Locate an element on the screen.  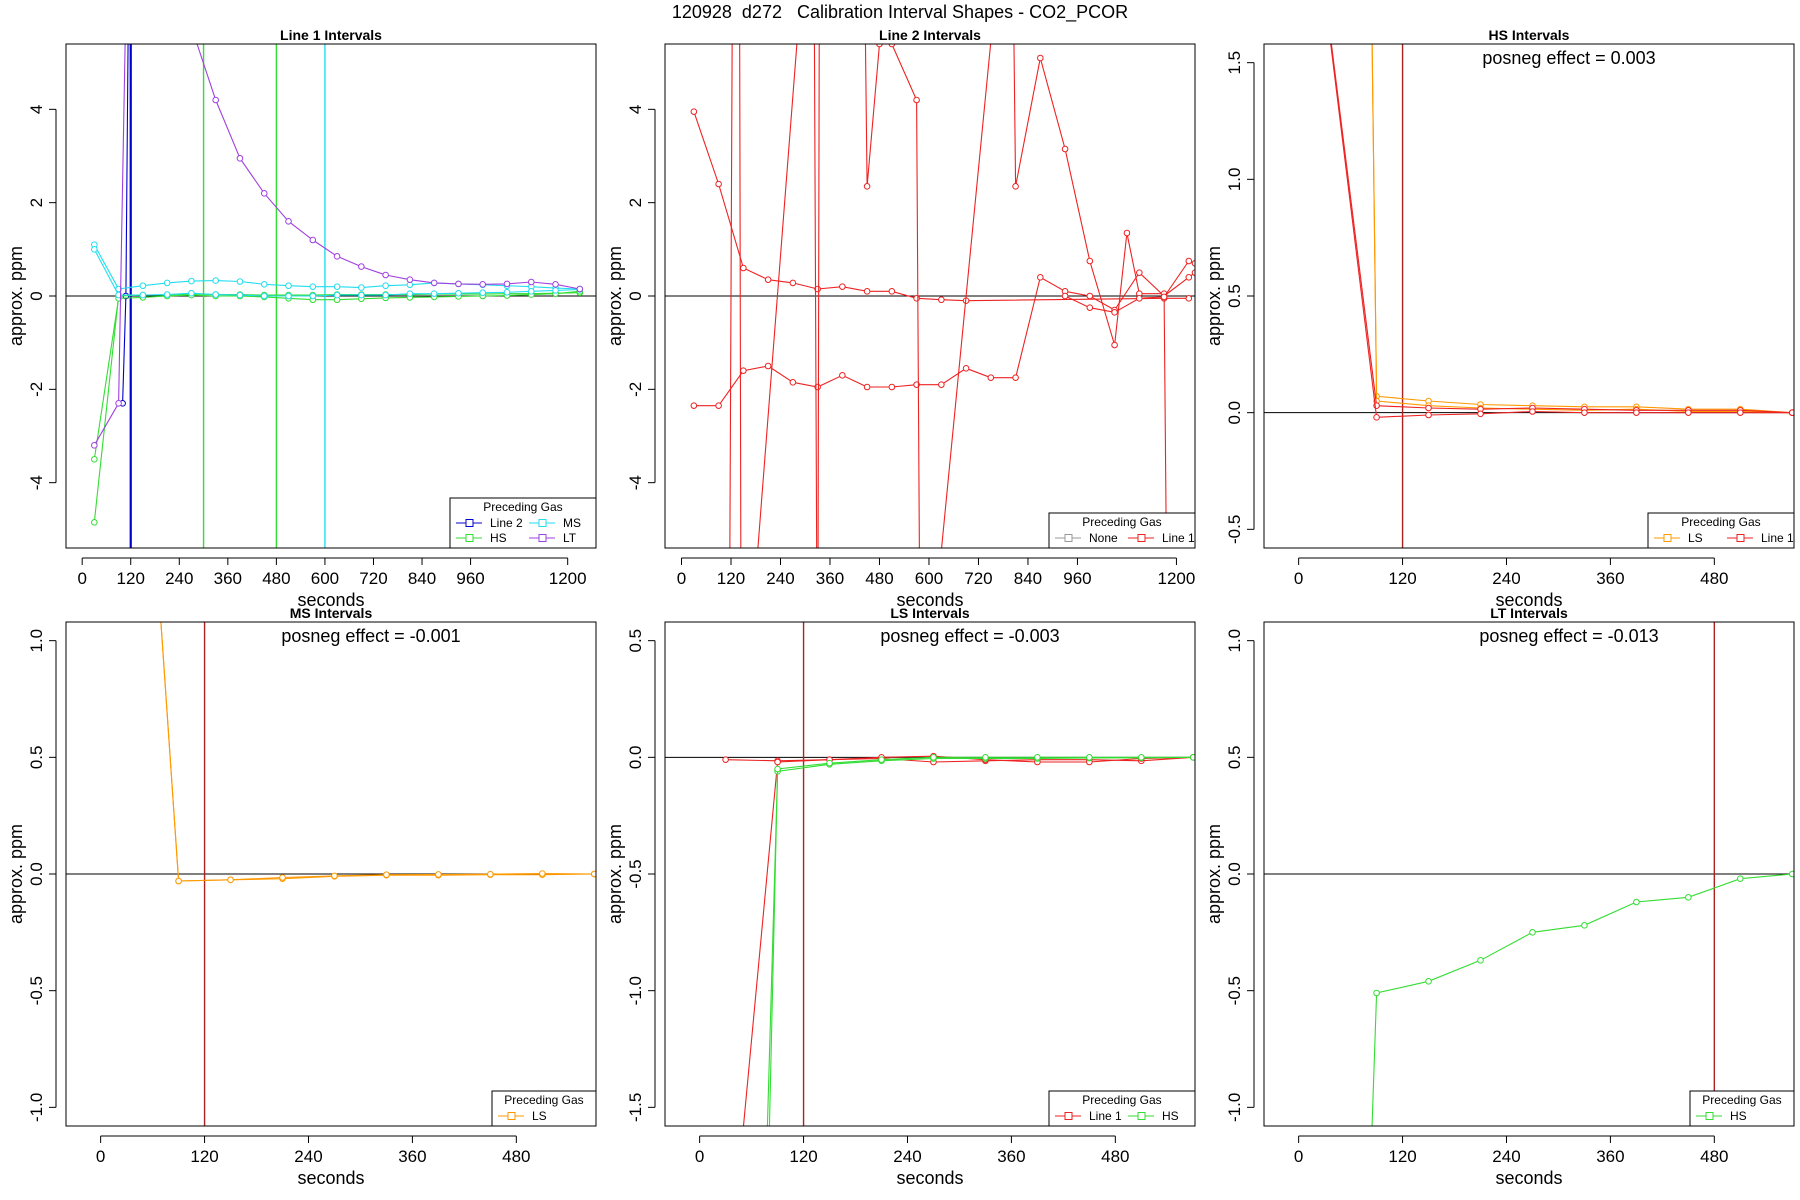
x-tick-label: 960 is located at coordinates (470, 578).